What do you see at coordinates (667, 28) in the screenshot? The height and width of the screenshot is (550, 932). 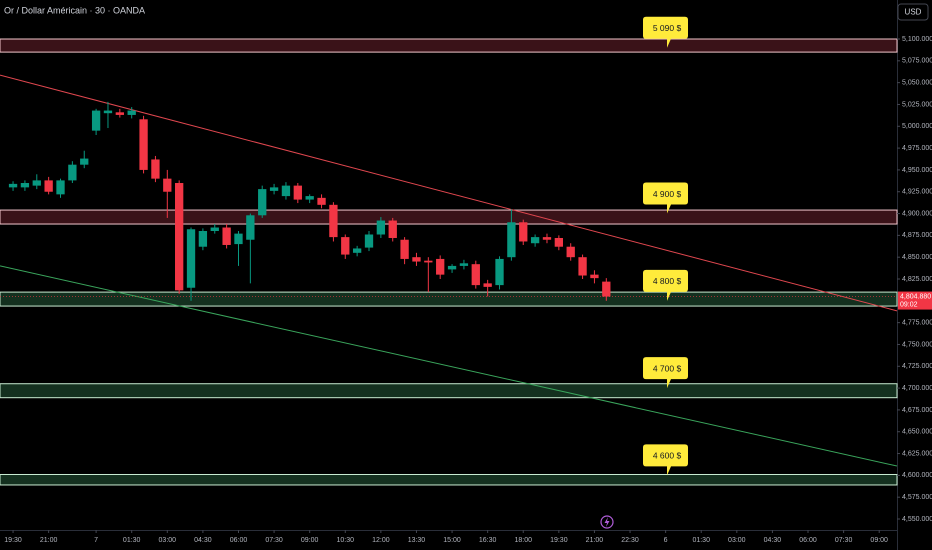 I see `callout-label: 5 090 $` at bounding box center [667, 28].